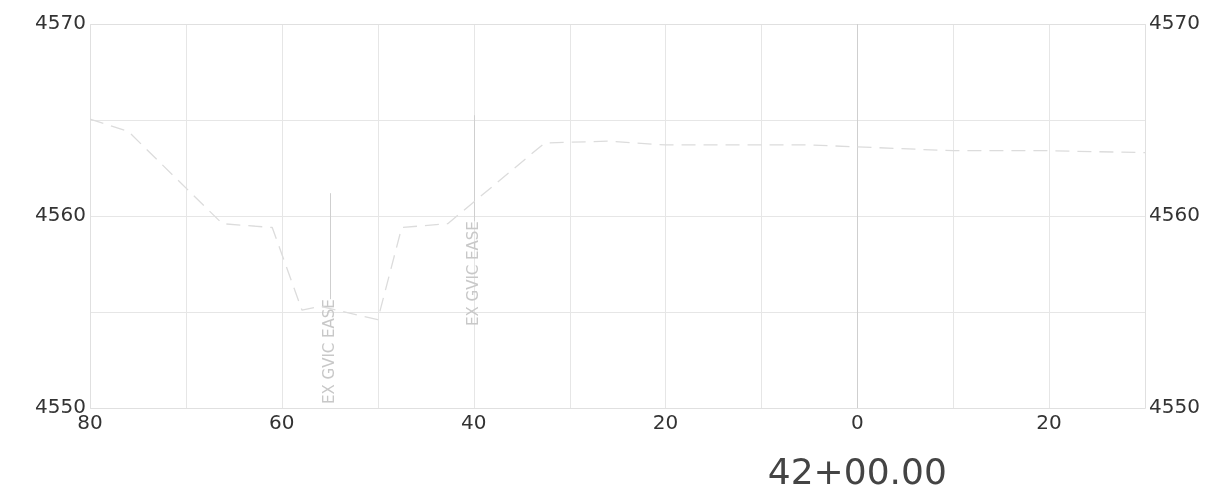 The height and width of the screenshot is (489, 1218). What do you see at coordinates (473, 422) in the screenshot?
I see `x-tick-label: 40` at bounding box center [473, 422].